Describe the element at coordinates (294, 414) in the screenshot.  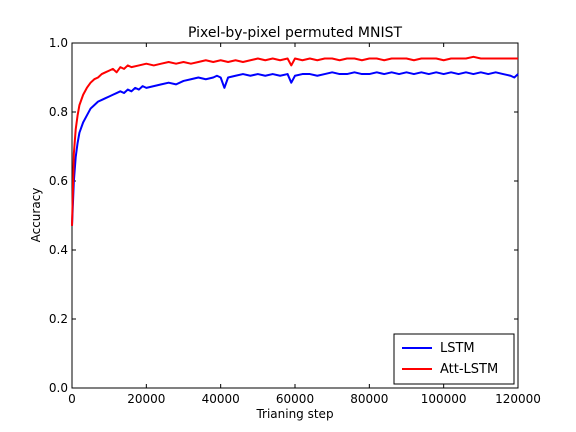
I see `x-axis-title: Trianing step` at that location.